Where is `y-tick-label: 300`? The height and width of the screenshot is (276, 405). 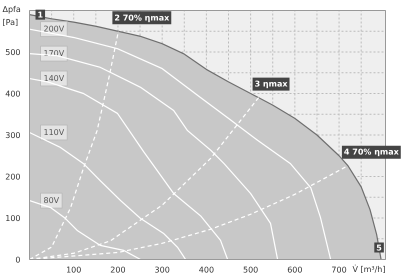
y-tick-label: 300 is located at coordinates (13, 135).